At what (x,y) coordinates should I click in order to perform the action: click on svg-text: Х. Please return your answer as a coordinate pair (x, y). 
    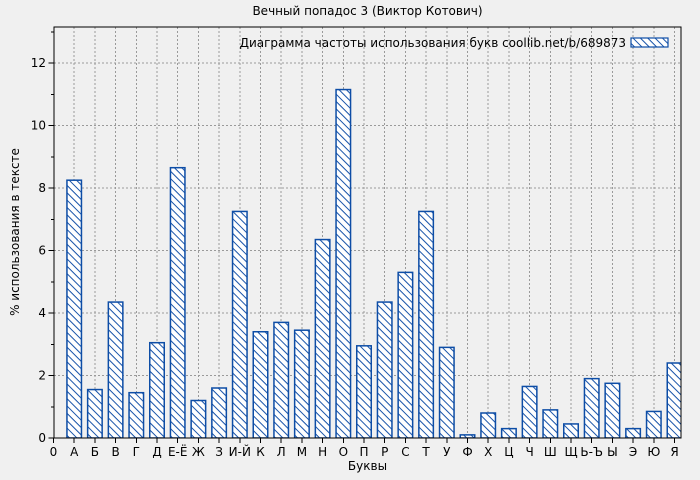
    Looking at the image, I should click on (488, 452).